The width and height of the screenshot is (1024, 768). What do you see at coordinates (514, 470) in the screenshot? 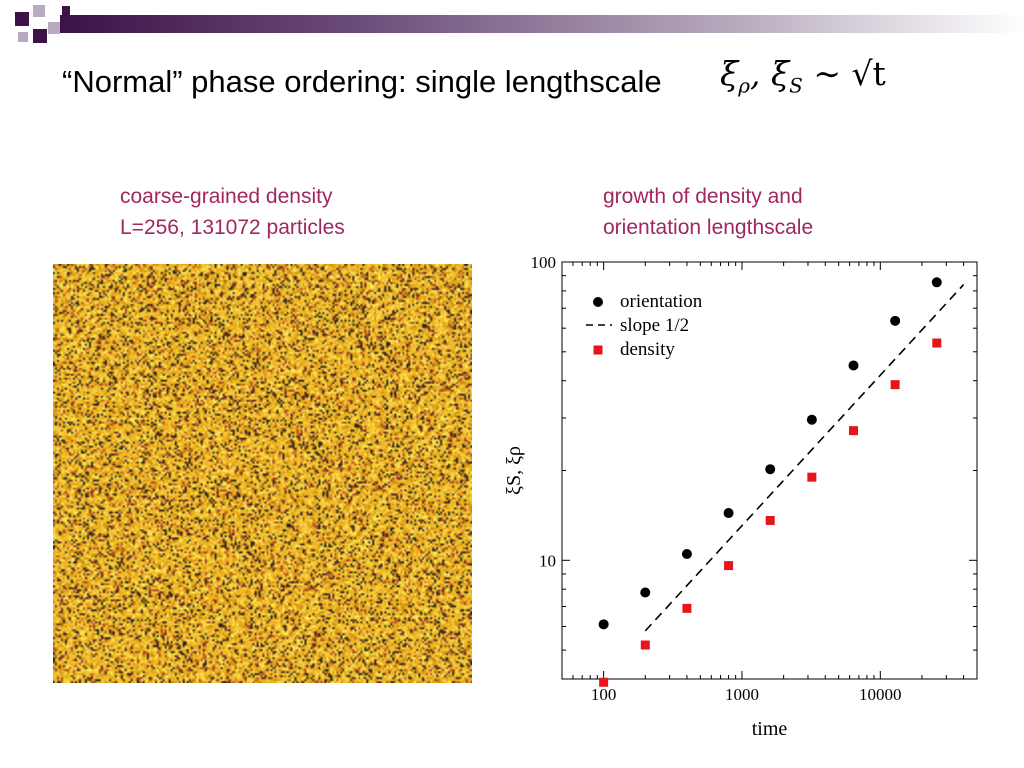
I see `y-axis-label: ξS, ξρ` at bounding box center [514, 470].